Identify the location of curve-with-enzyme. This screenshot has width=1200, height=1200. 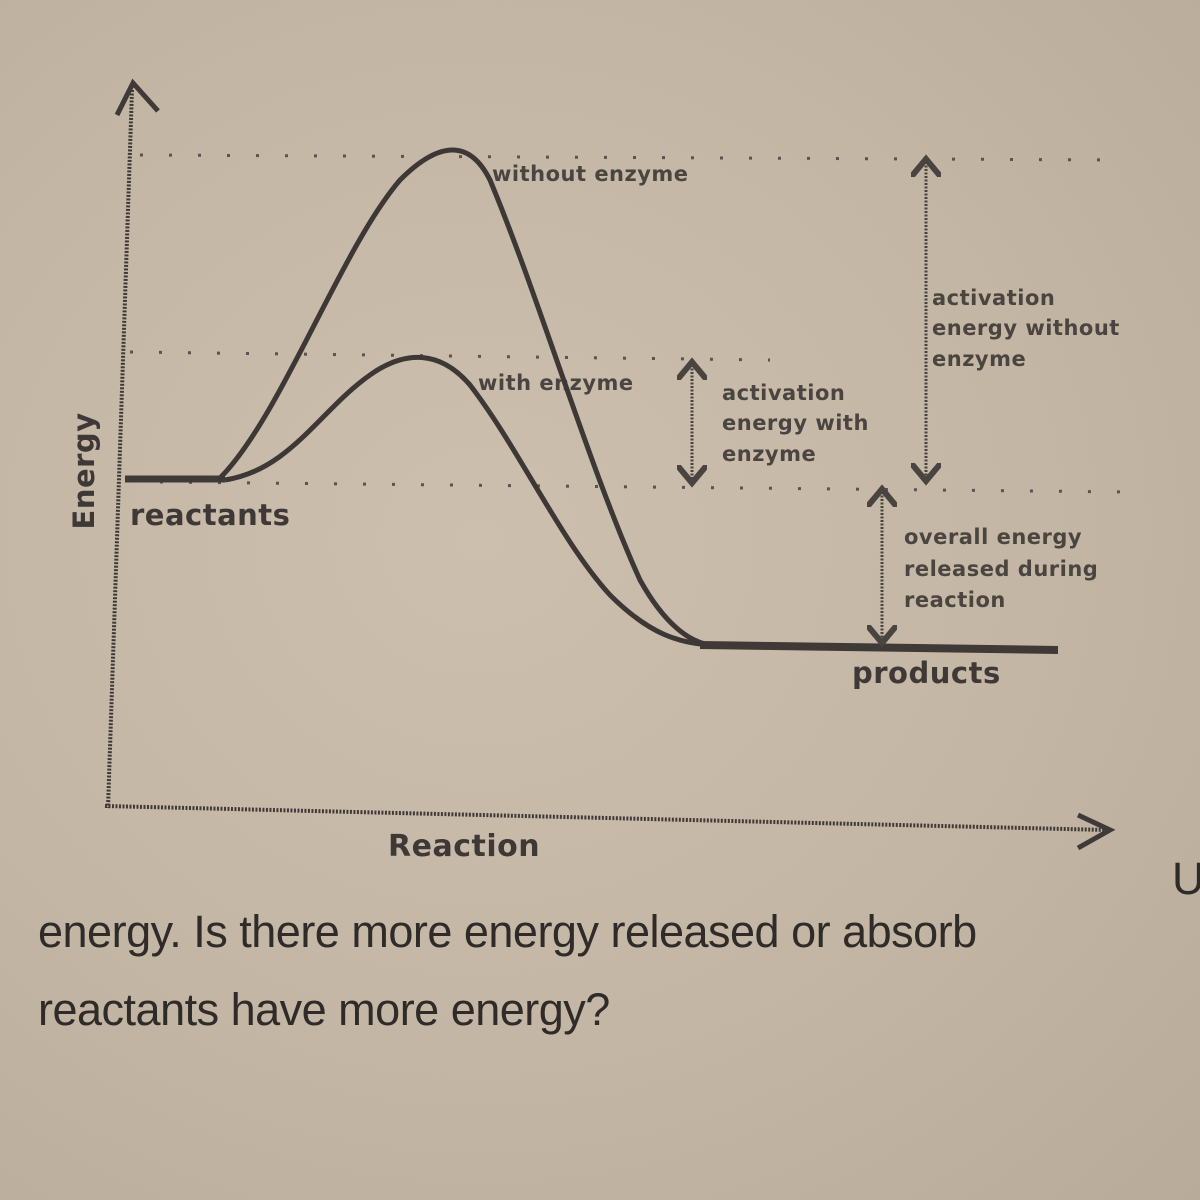
(467, 501).